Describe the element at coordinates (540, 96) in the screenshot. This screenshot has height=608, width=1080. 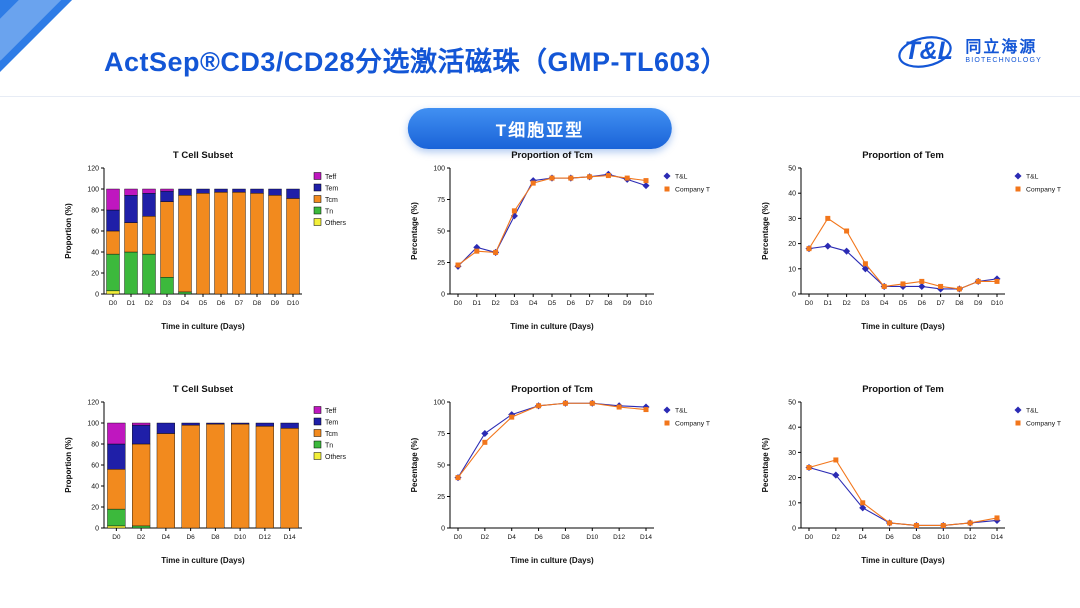
I see `header-divider` at that location.